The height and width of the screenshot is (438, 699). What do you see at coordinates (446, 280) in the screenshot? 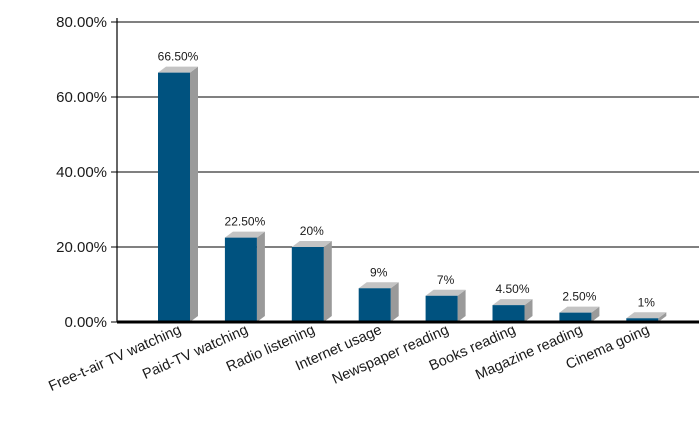
I see `data-label: 7%` at bounding box center [446, 280].